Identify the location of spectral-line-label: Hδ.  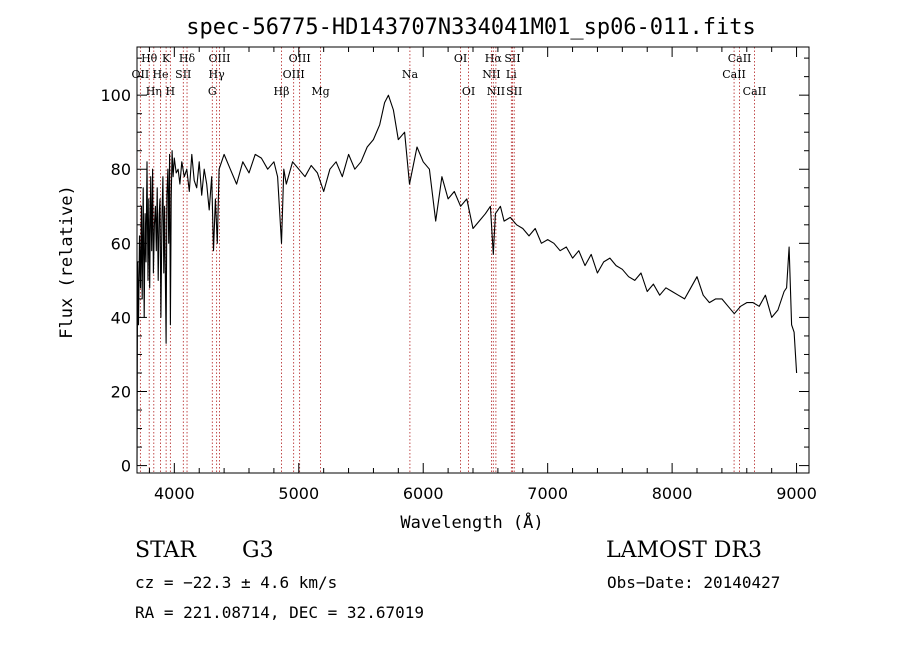
(187, 58).